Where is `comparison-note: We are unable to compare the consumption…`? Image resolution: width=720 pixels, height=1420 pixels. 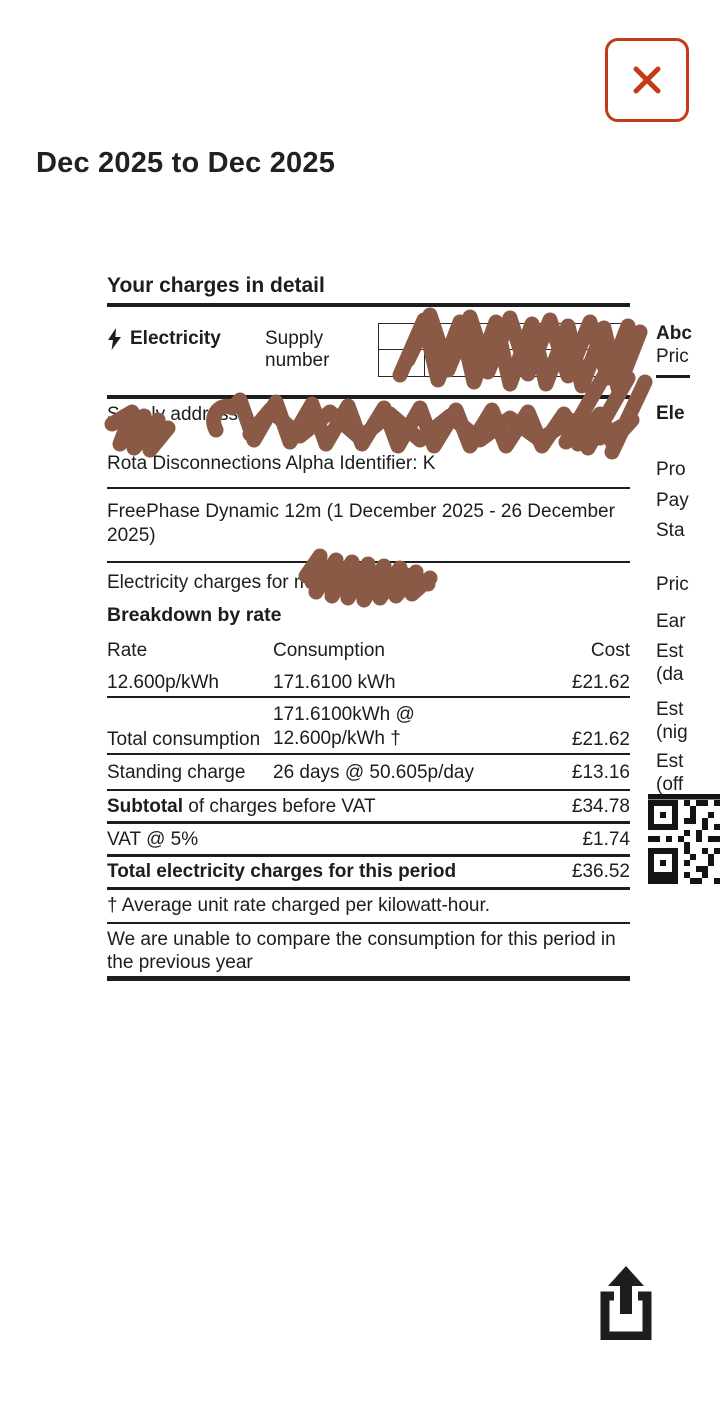
comparison-note: We are unable to compare the consumption… is located at coordinates (361, 951).